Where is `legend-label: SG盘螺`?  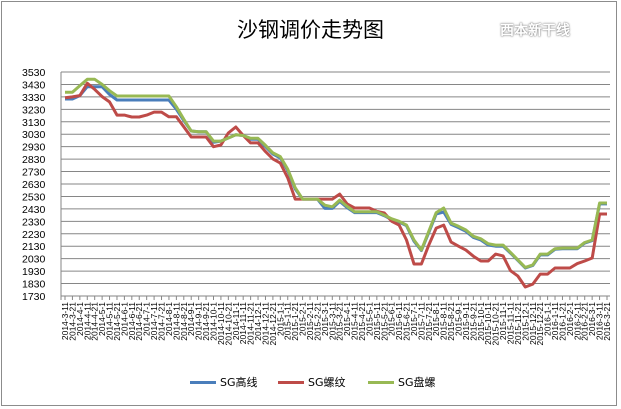 legend-label: SG盘螺 is located at coordinates (417, 382).